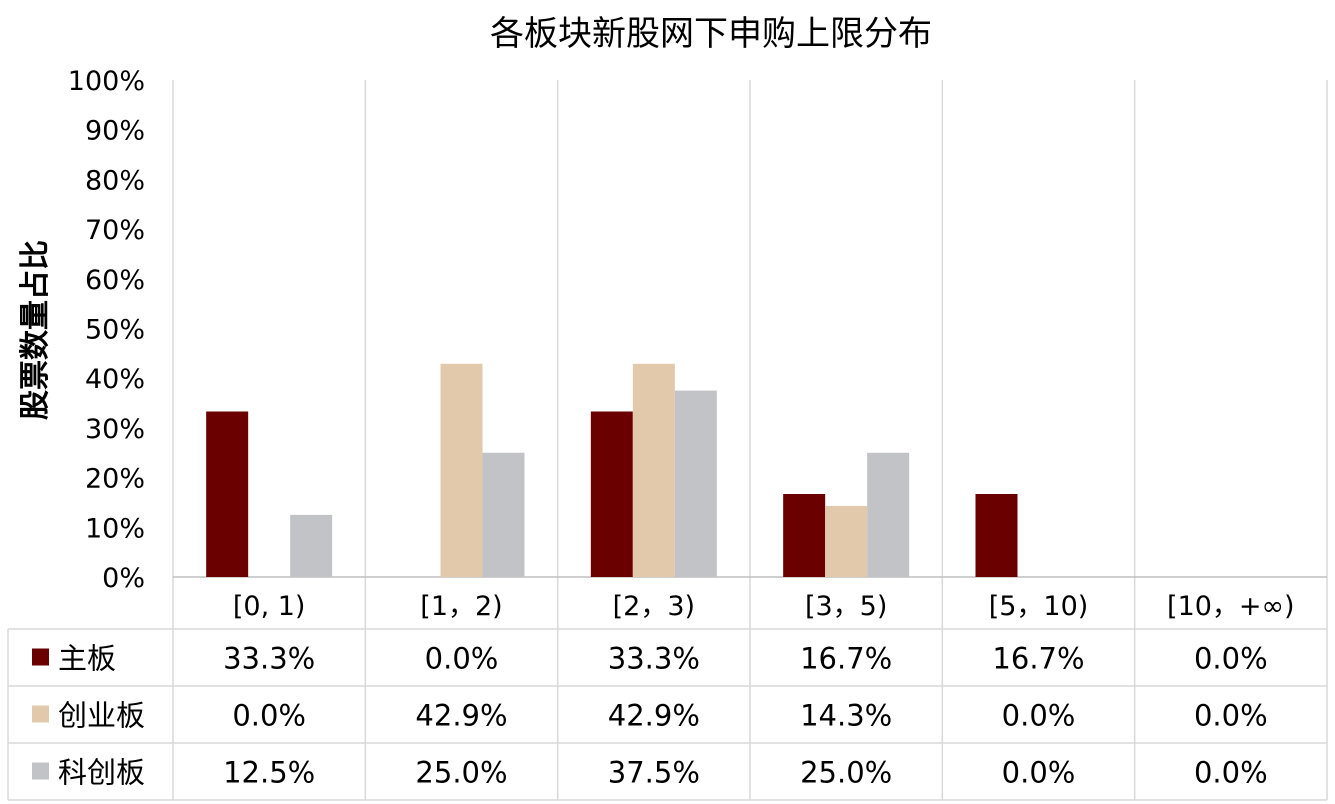 Image resolution: width=1335 pixels, height=804 pixels. I want to click on y-tick-label: 10%, so click(115, 528).